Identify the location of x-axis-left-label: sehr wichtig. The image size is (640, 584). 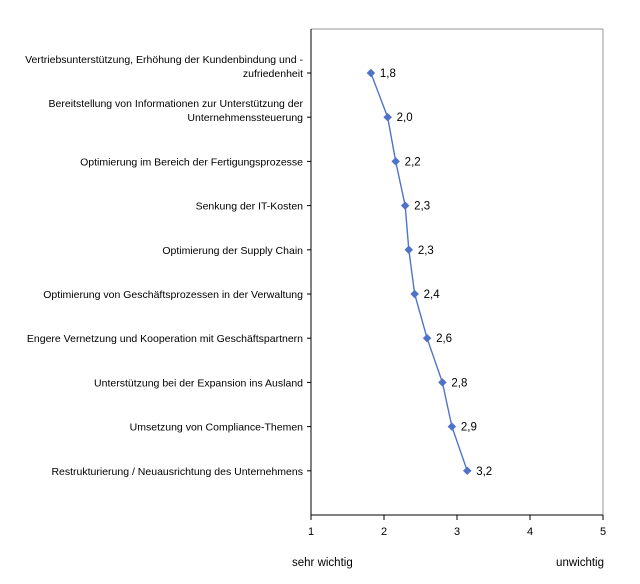
(322, 563).